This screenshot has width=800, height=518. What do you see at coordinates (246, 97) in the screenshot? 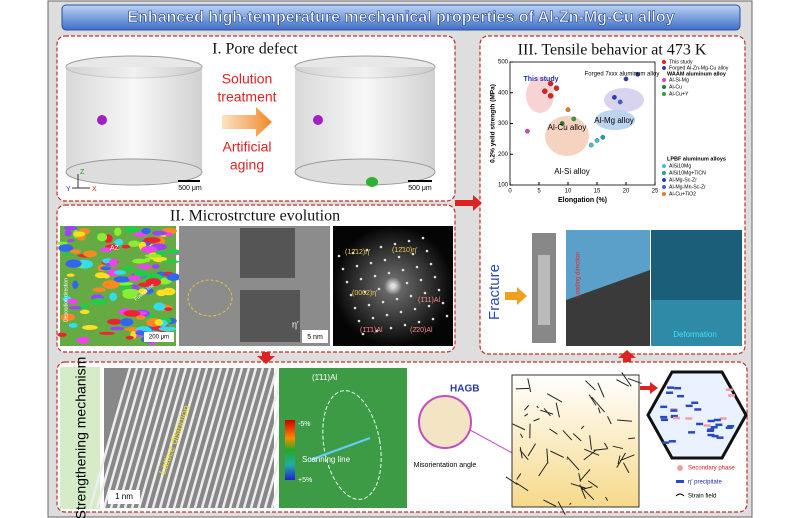
I see `process-step: treatment` at bounding box center [246, 97].